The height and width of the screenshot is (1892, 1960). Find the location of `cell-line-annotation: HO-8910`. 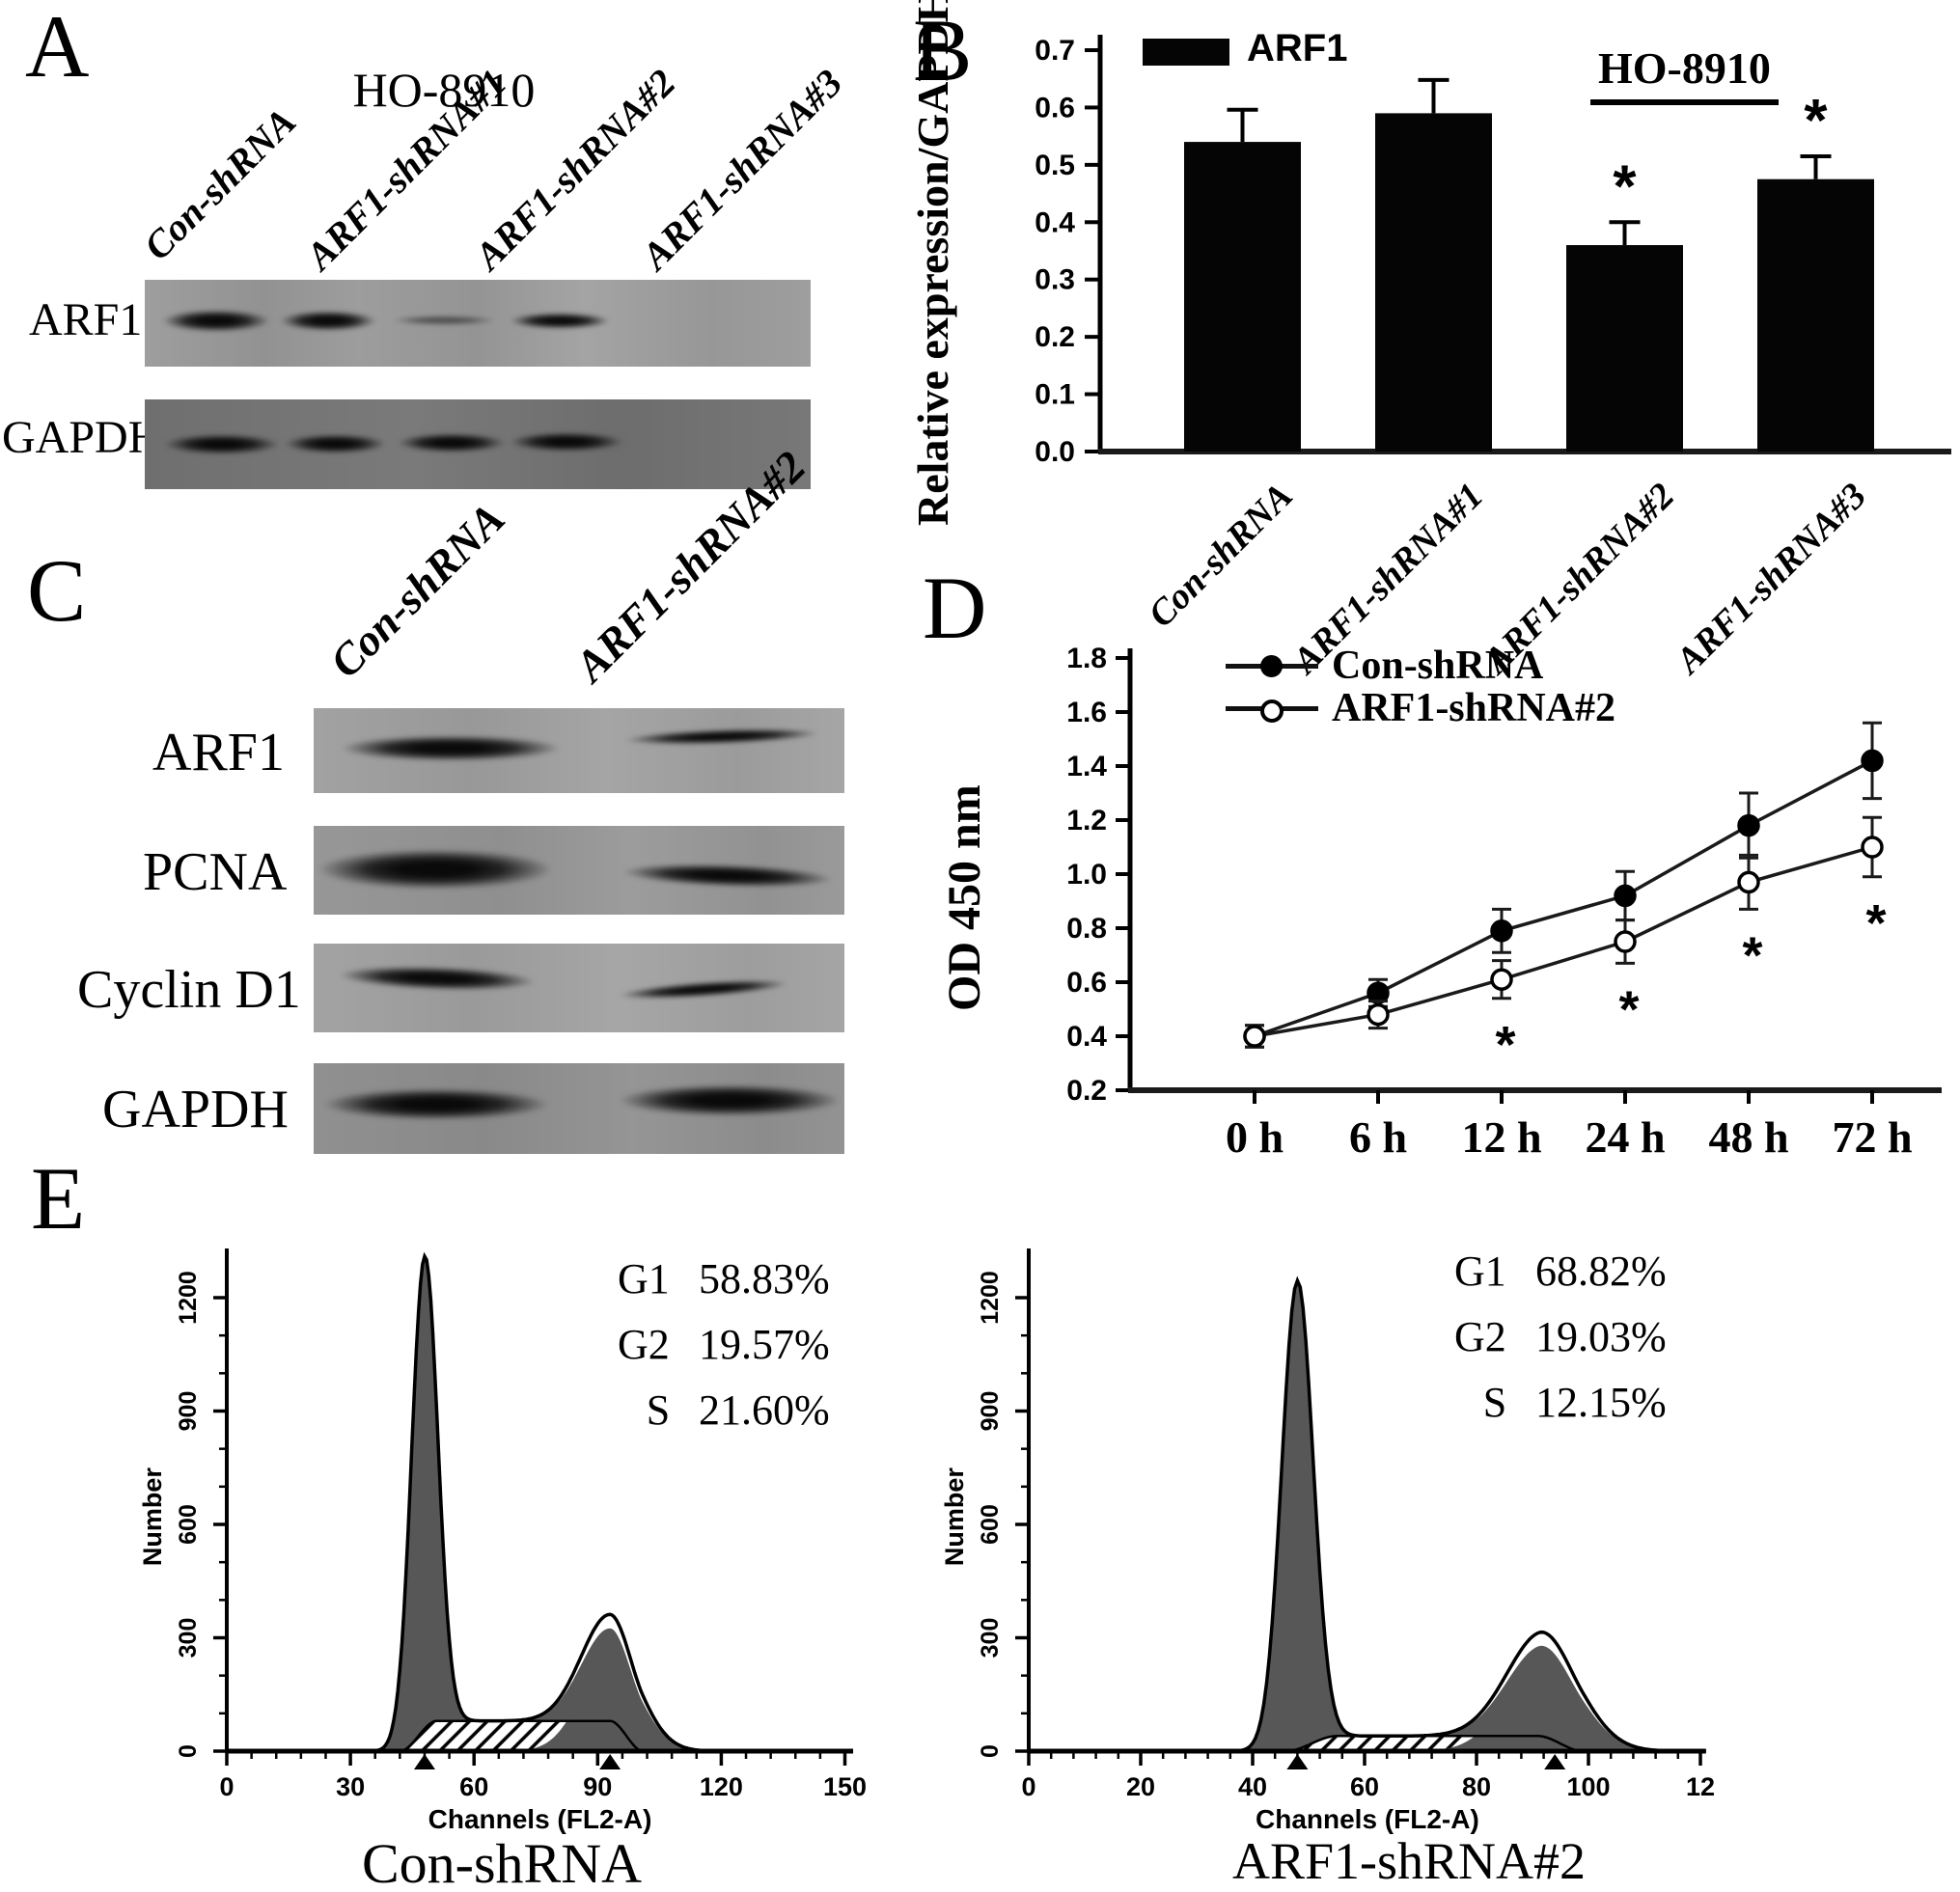

cell-line-annotation: HO-8910 is located at coordinates (1684, 73).